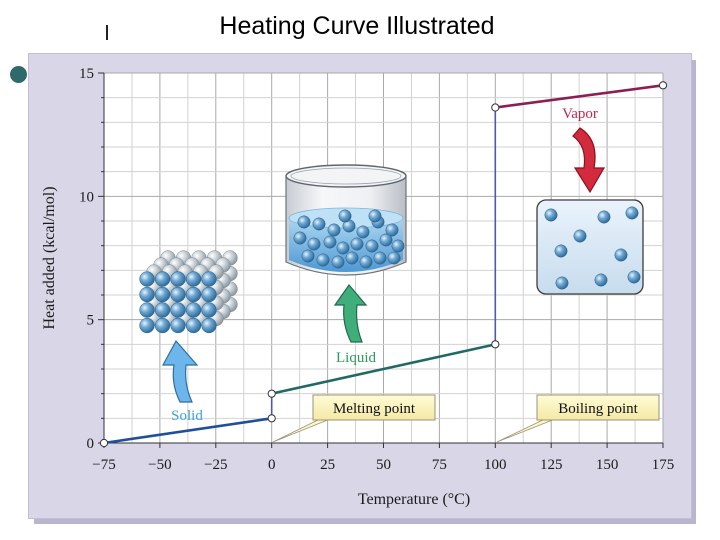  Describe the element at coordinates (180, 371) in the screenshot. I see `solid-arrow-icon` at that location.